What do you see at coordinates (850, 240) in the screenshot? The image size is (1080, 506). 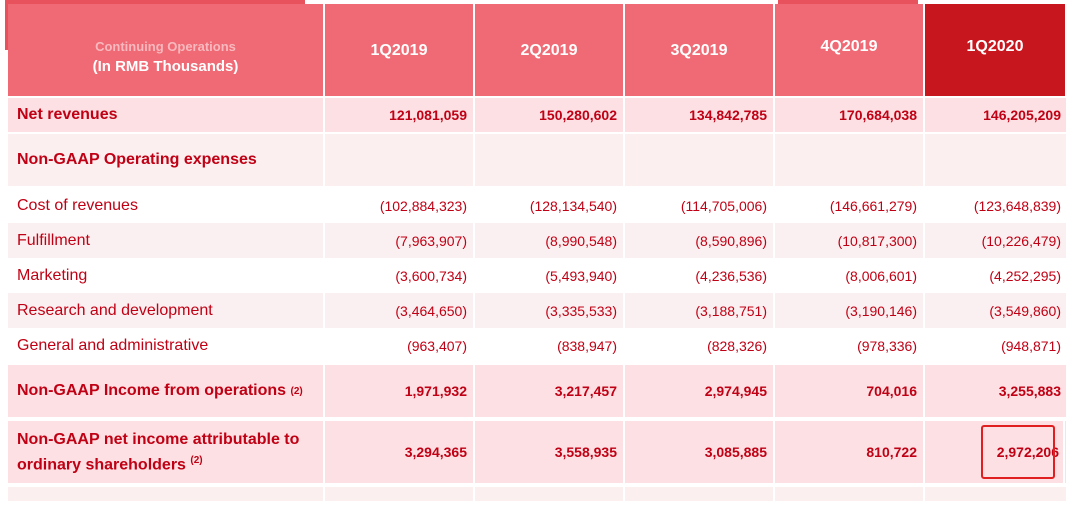 I see `cell-value: (10,817,300)` at bounding box center [850, 240].